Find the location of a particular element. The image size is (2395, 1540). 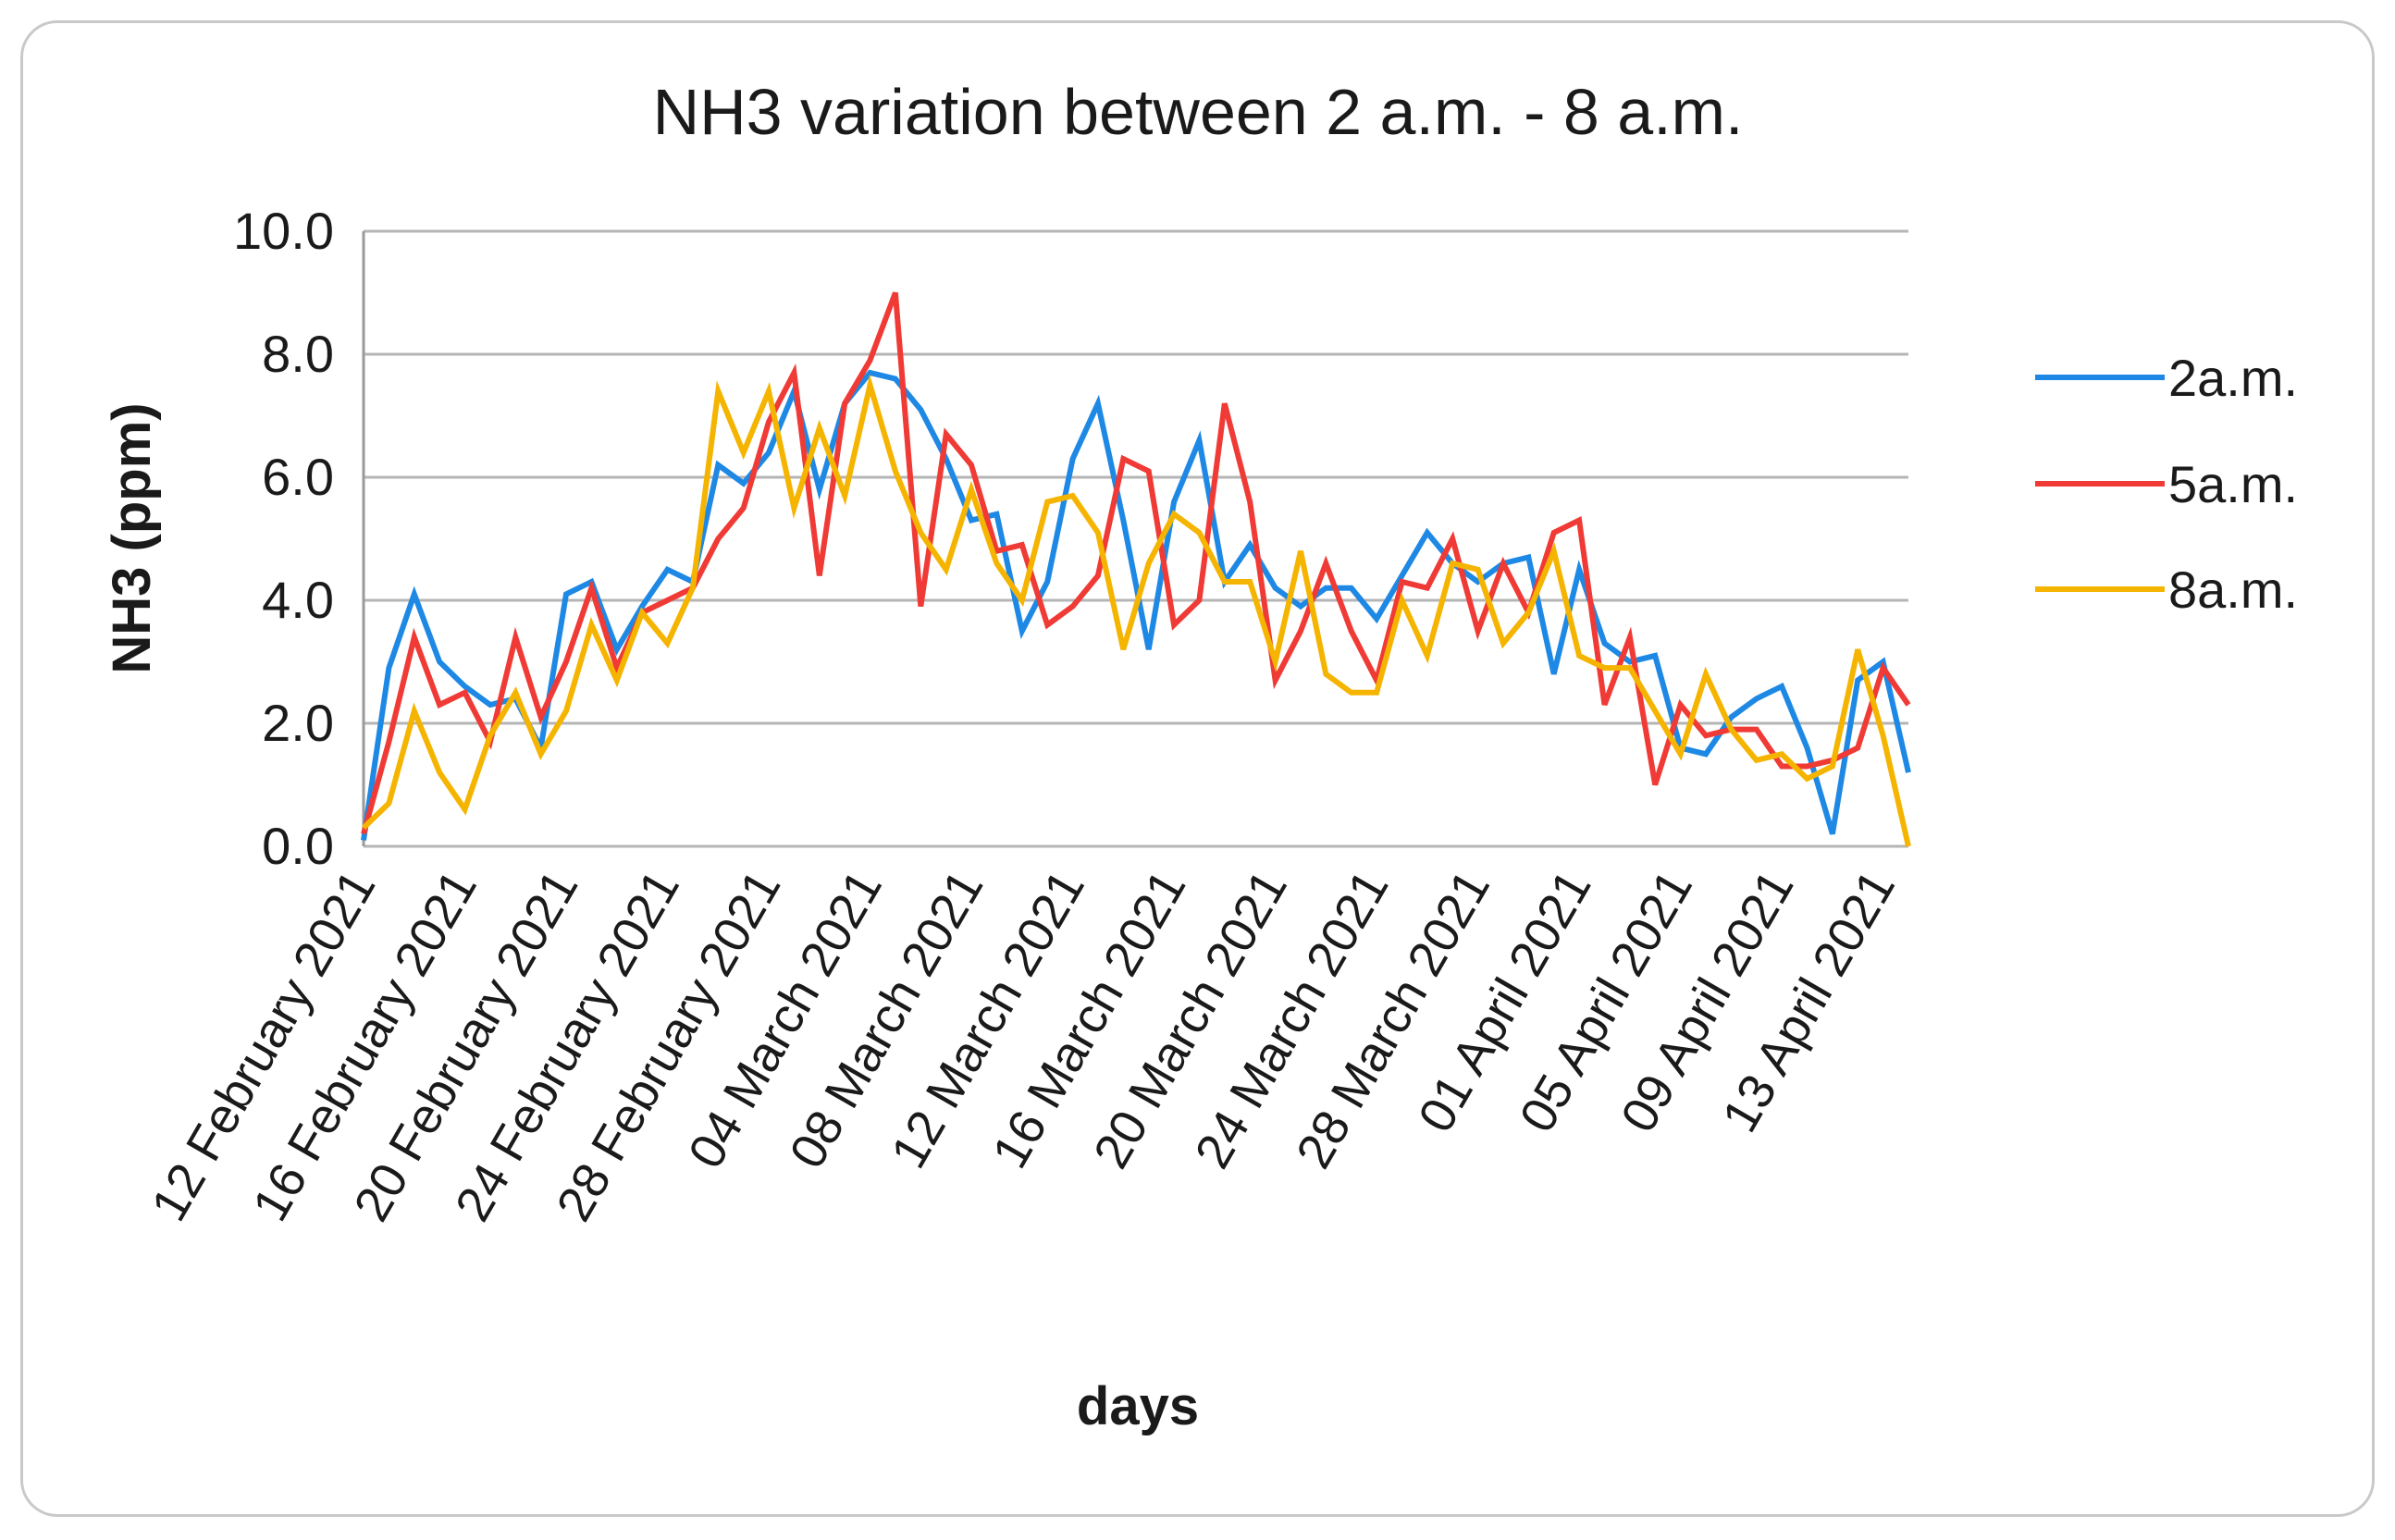

y-tick-label: 10.0 is located at coordinates (283, 231).